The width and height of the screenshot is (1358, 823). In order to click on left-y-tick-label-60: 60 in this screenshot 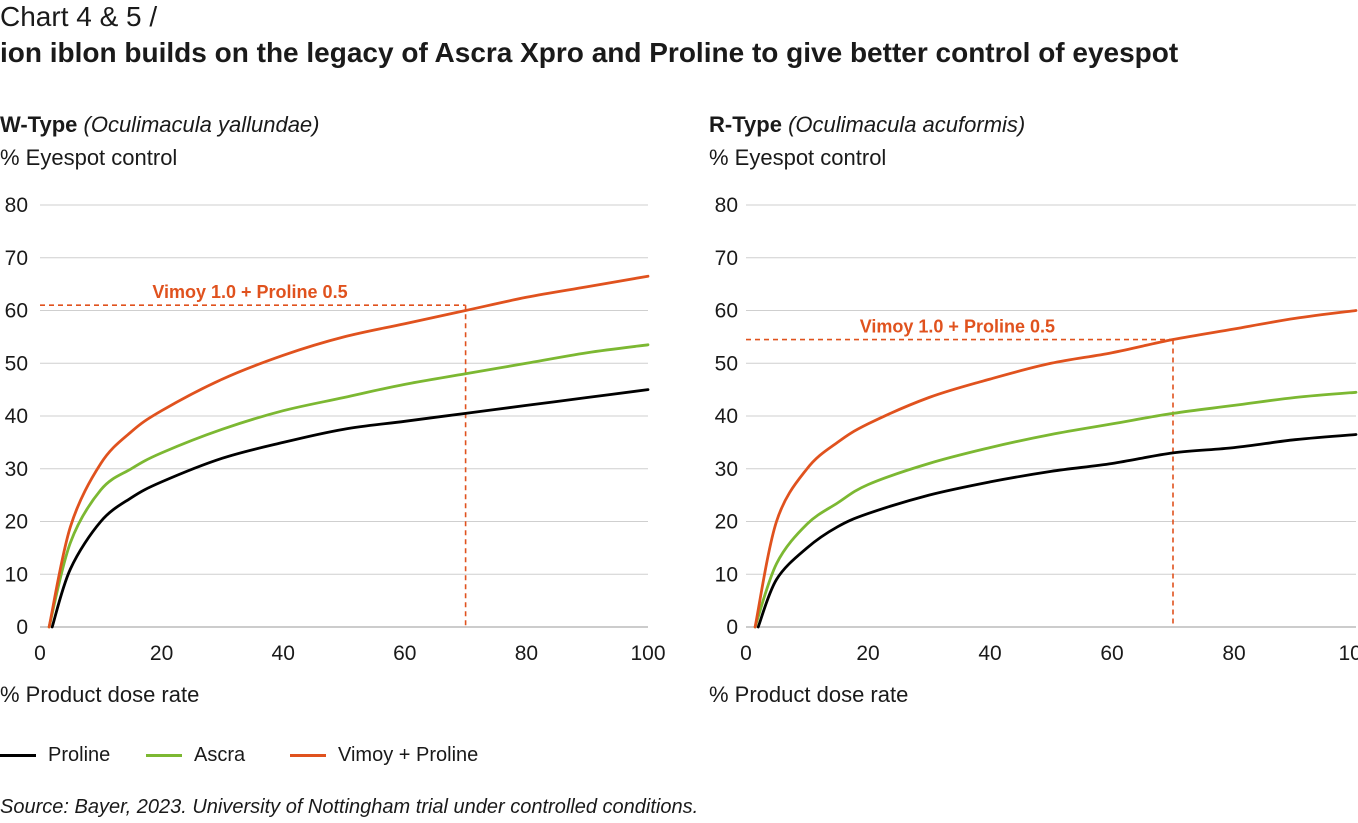, I will do `click(16, 311)`.